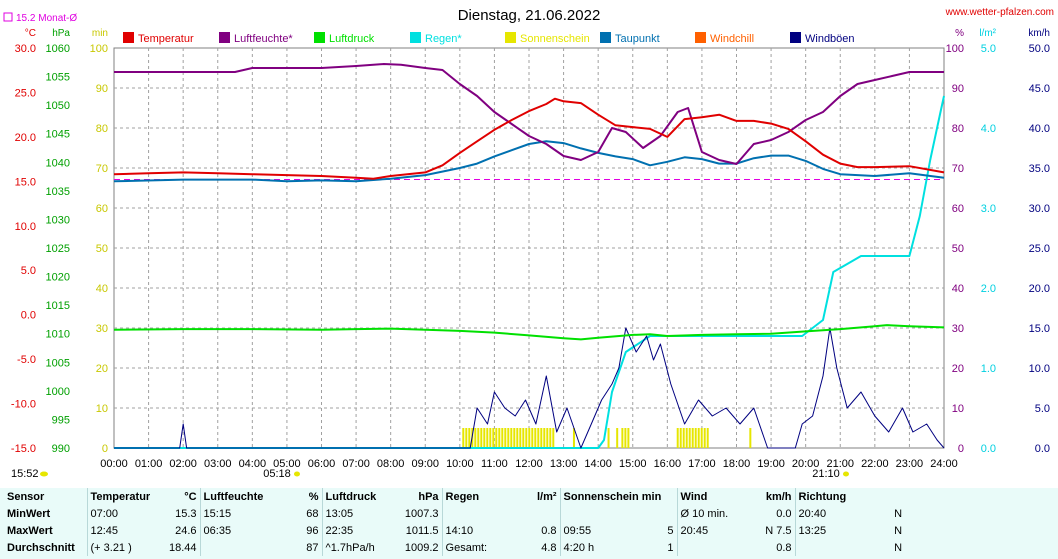 This screenshot has height=559, width=1058. What do you see at coordinates (1039, 289) in the screenshot?
I see `axis-tick-wind: 20.0` at bounding box center [1039, 289].